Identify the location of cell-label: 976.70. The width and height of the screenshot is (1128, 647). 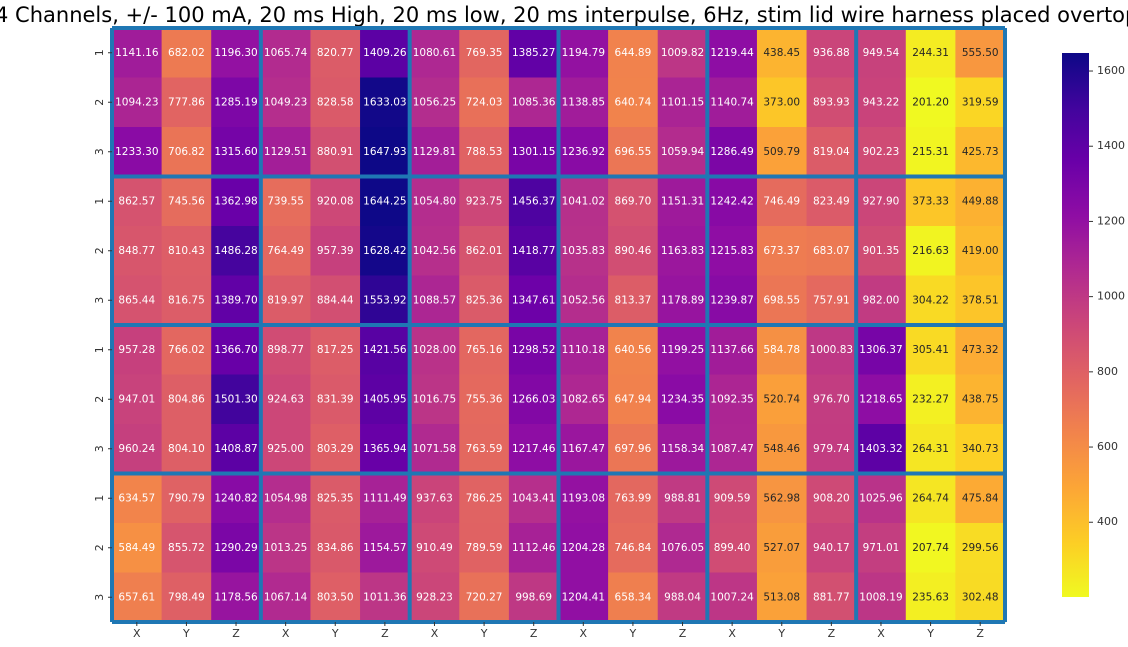
(831, 399).